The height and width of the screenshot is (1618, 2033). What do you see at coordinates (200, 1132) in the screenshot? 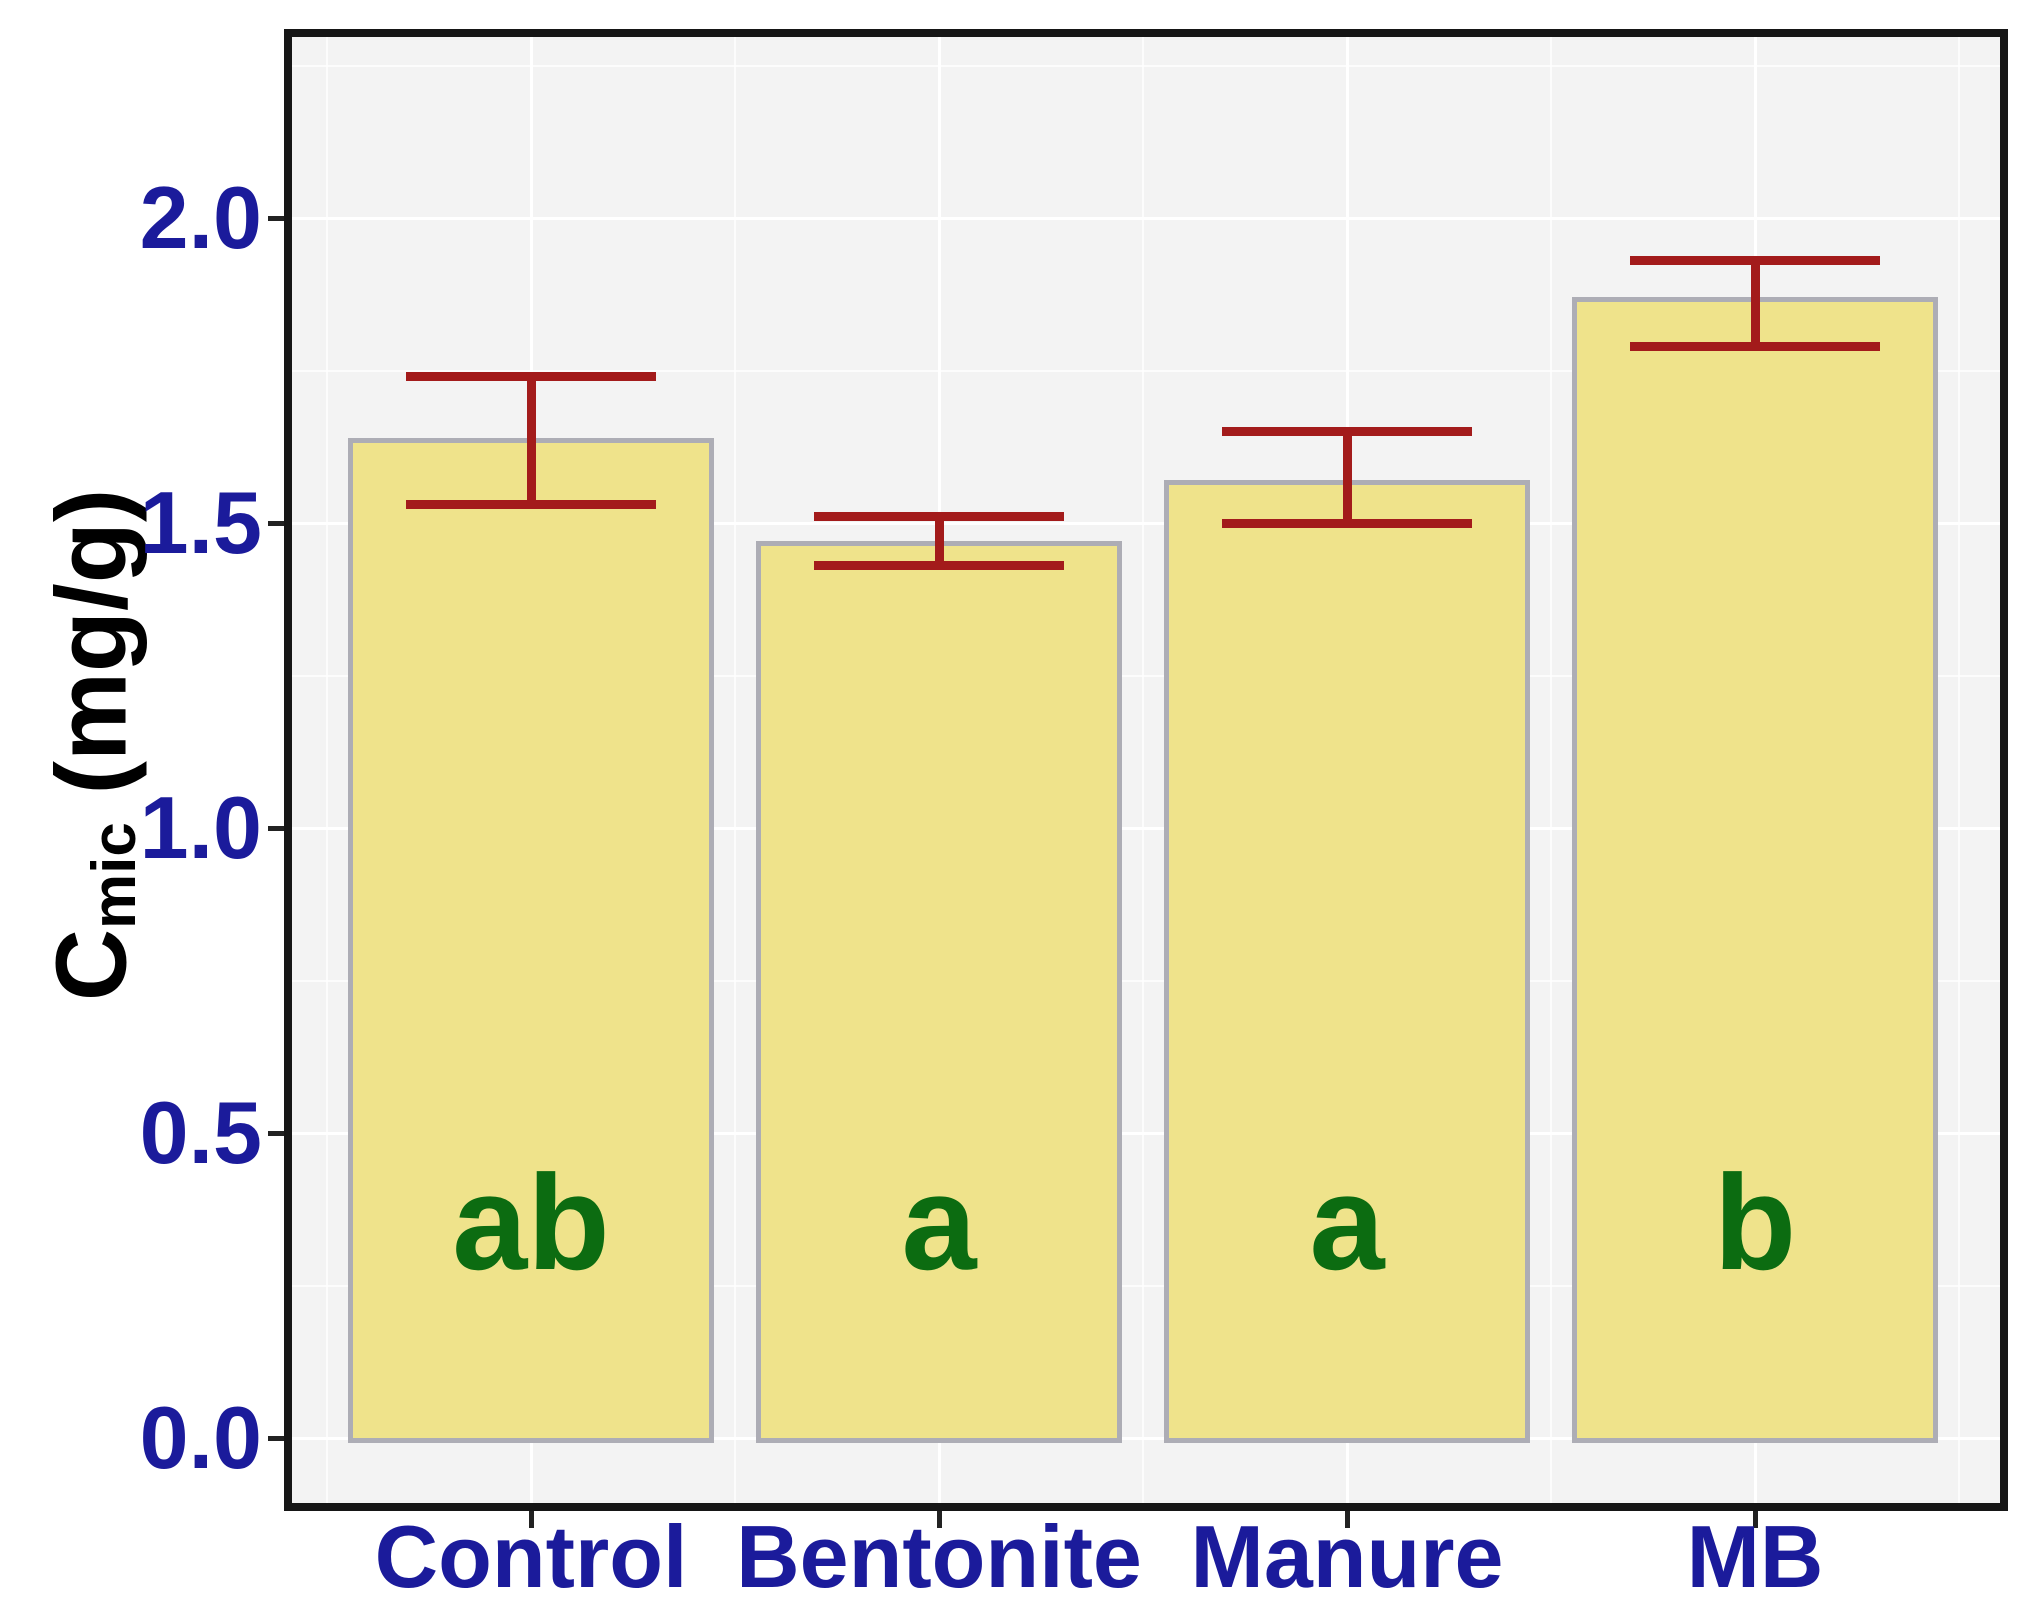
I see `y-tick-label: 0.5` at bounding box center [200, 1132].